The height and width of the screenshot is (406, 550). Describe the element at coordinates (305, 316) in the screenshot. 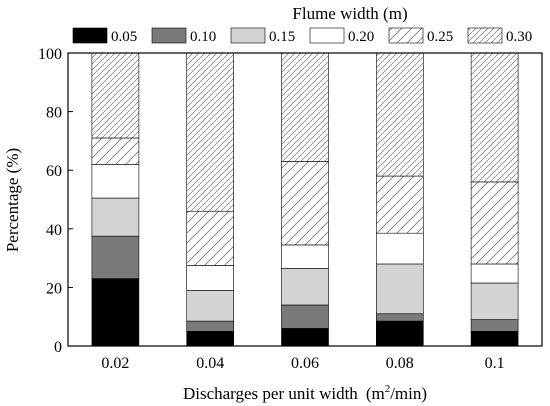

I see `bar-segment-0.10-0.06` at that location.